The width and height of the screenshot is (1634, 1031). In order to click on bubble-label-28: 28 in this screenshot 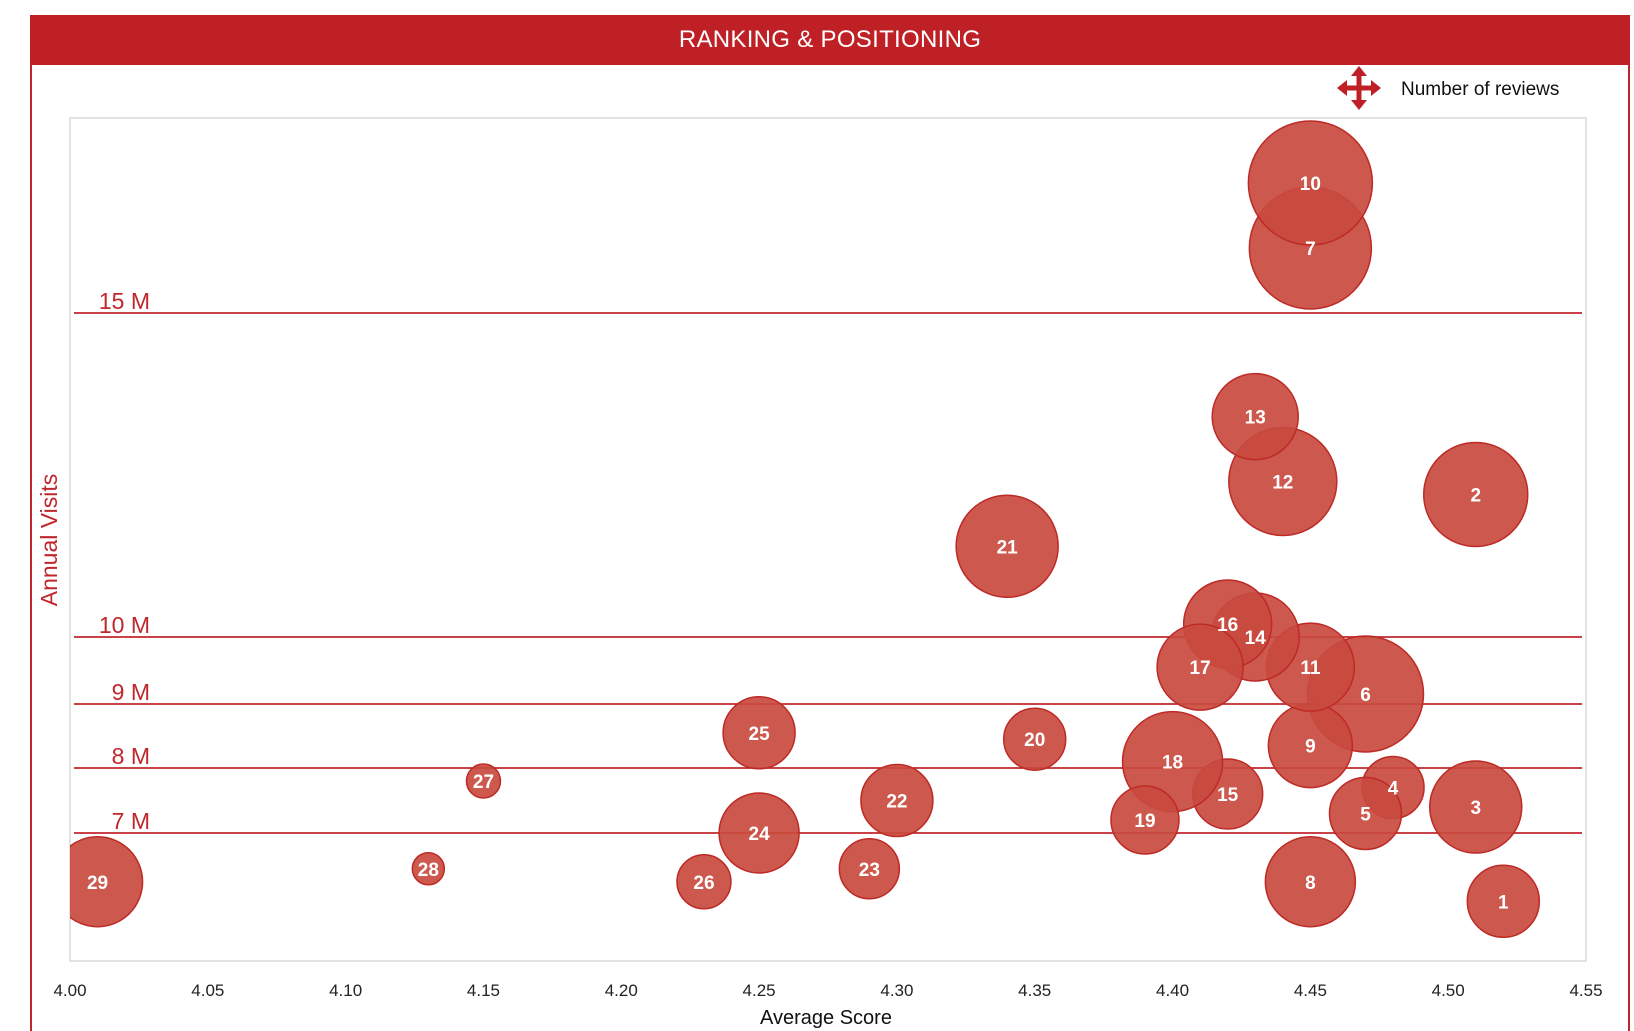, I will do `click(428, 870)`.